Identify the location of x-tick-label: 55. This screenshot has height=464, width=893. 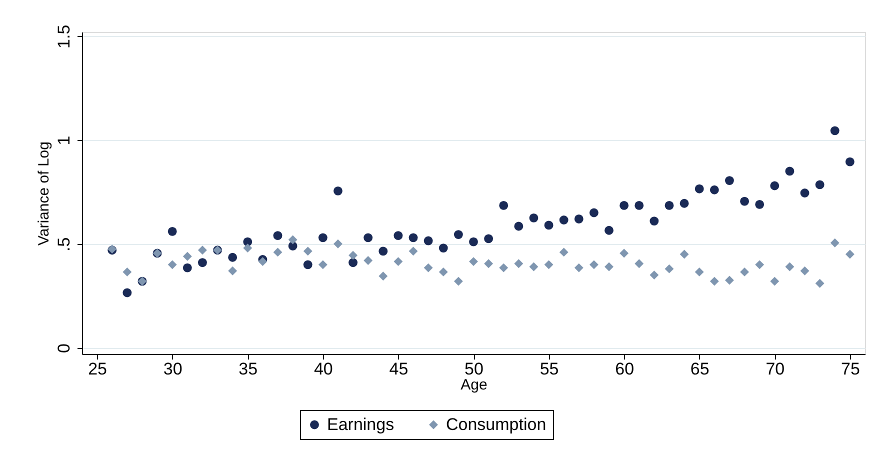
(549, 369).